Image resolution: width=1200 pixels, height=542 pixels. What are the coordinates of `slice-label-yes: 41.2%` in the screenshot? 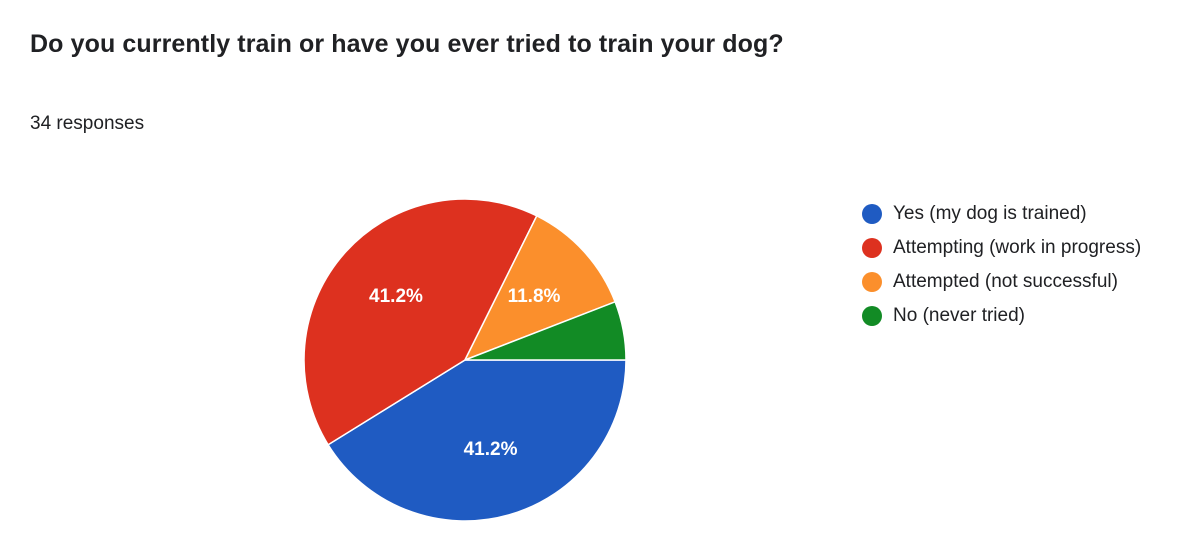 It's located at (491, 449).